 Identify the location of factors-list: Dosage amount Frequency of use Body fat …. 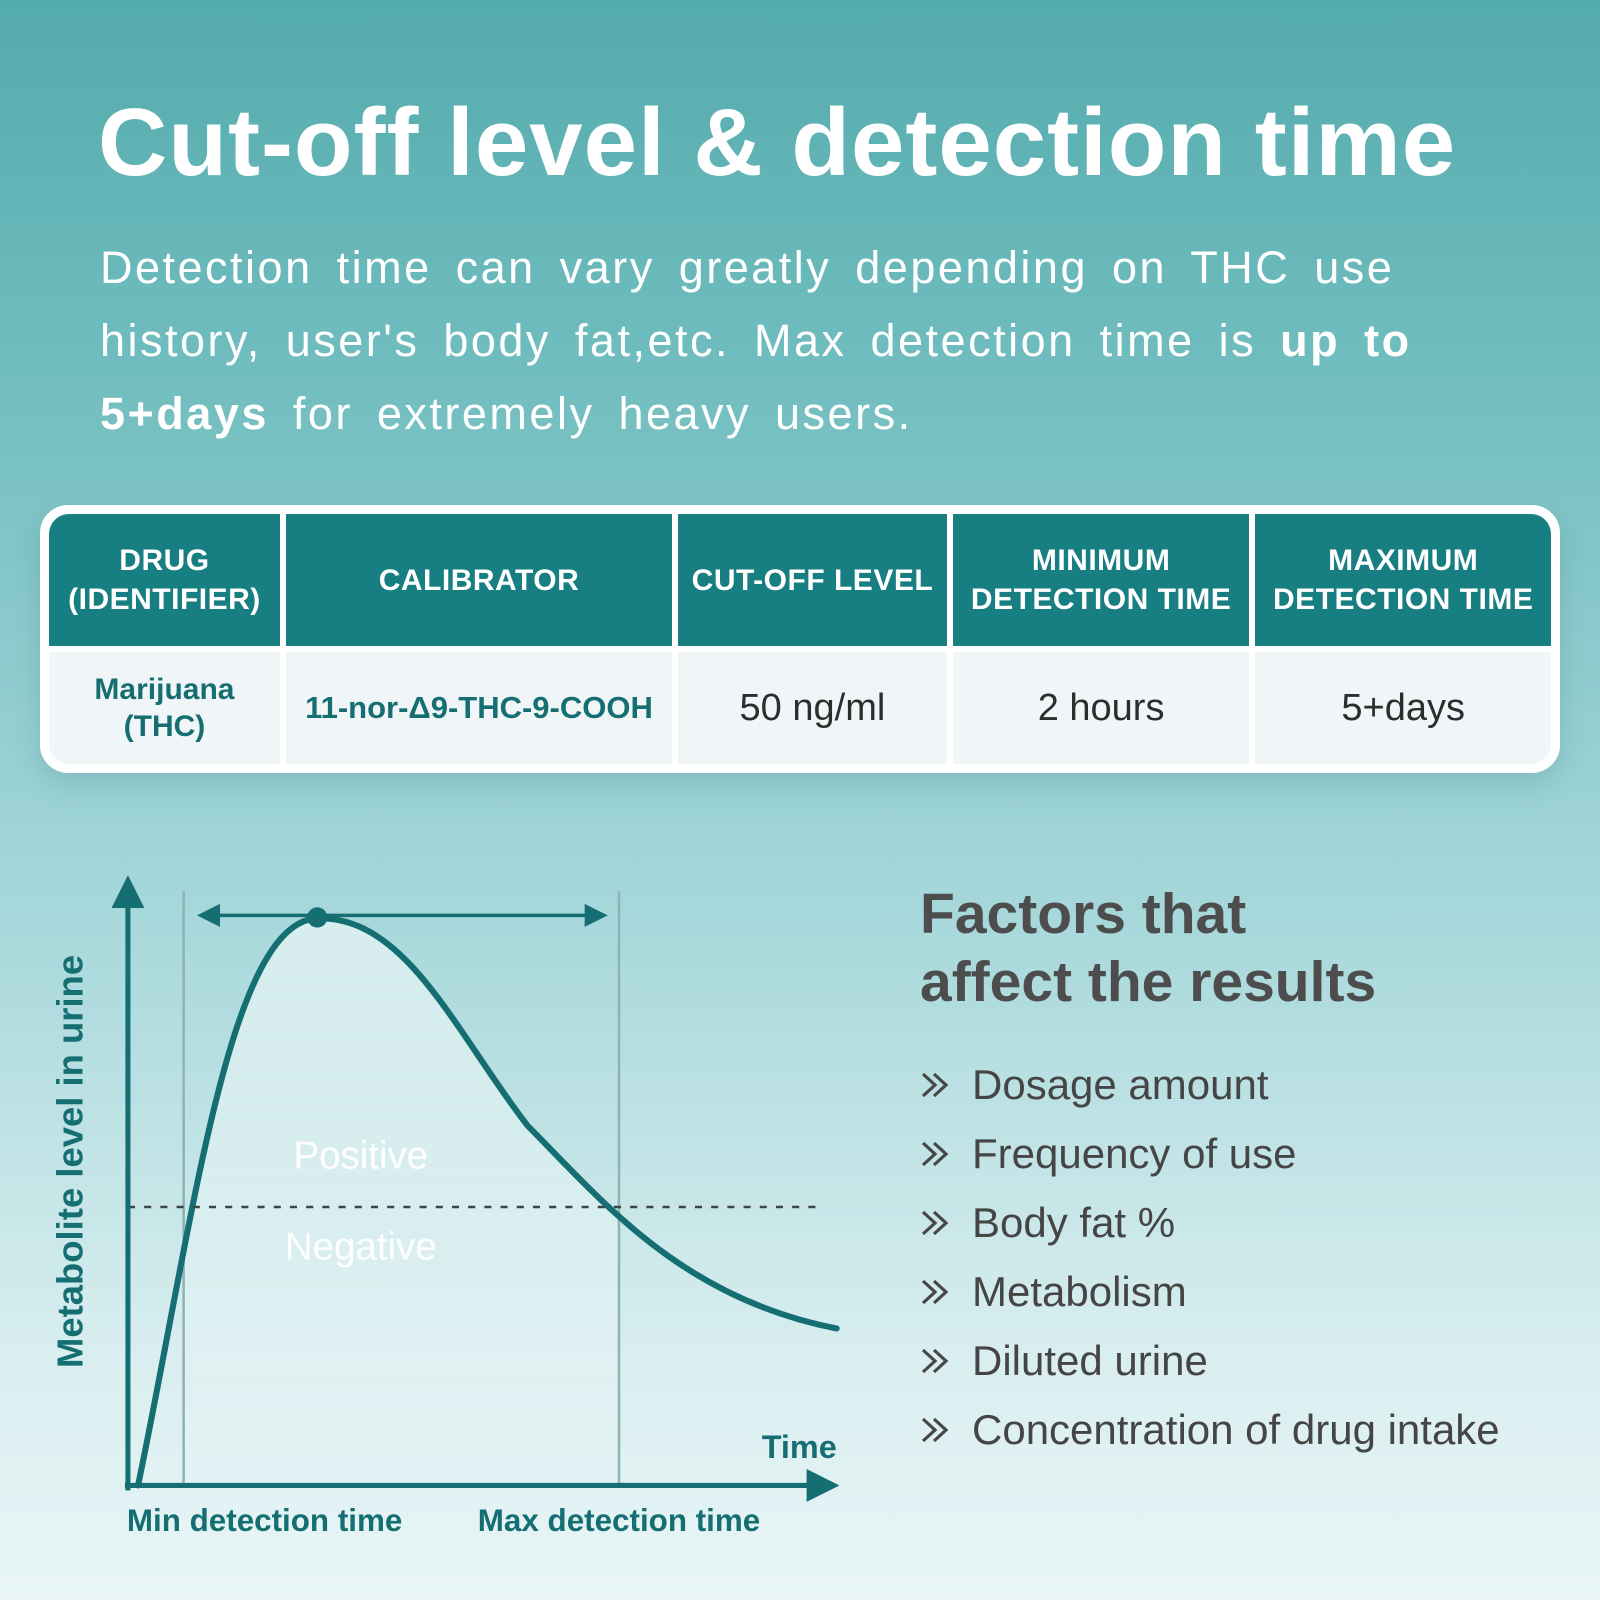
(1240, 1257).